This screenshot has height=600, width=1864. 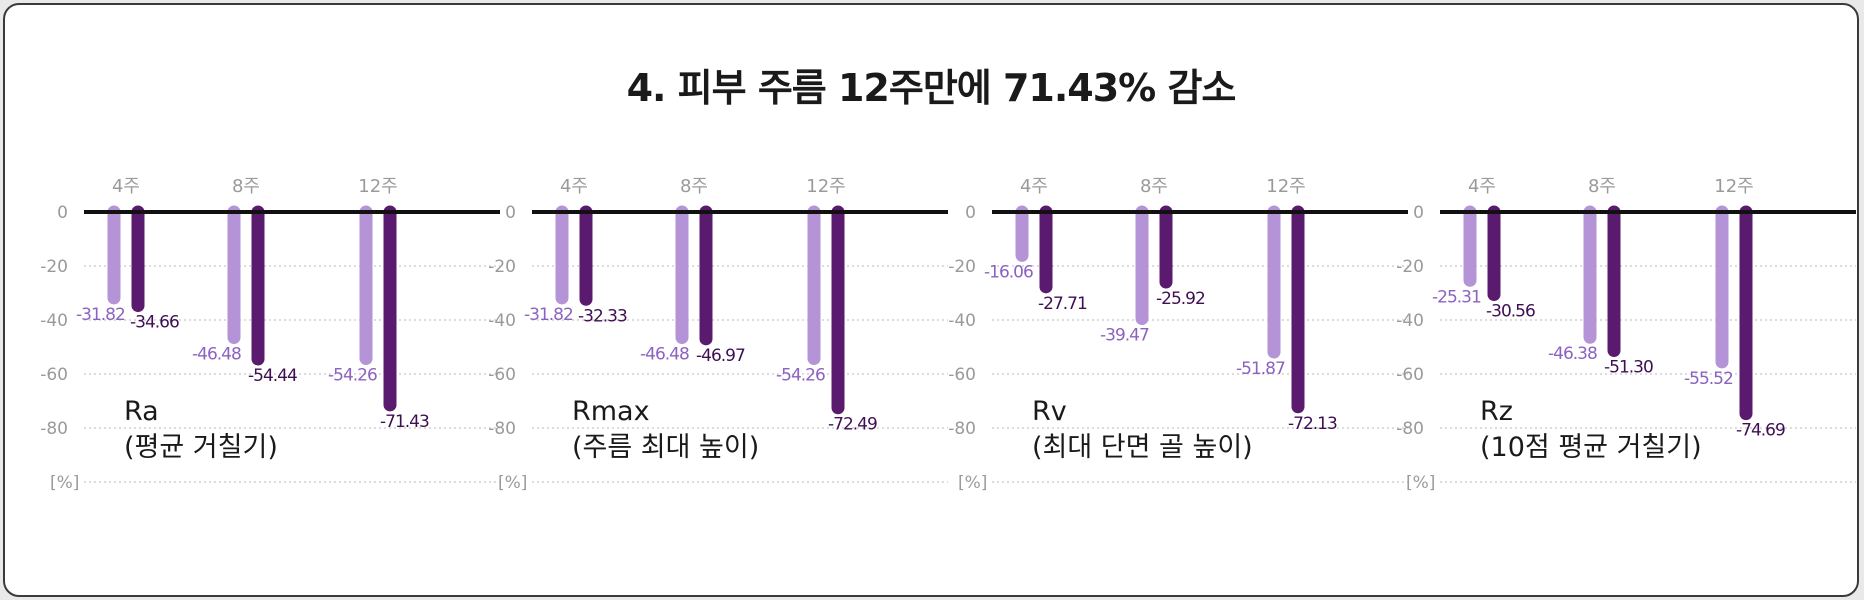 What do you see at coordinates (1062, 304) in the screenshot?
I see `data-label: -27.71` at bounding box center [1062, 304].